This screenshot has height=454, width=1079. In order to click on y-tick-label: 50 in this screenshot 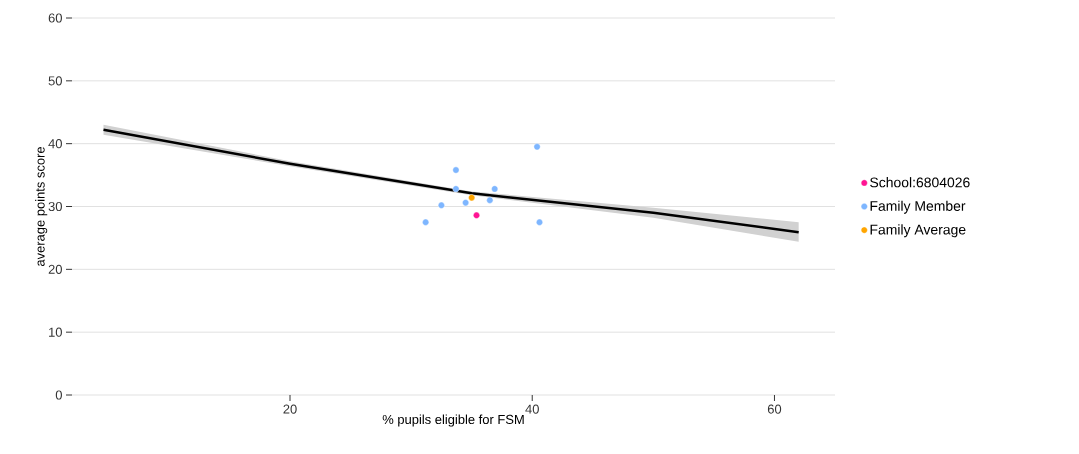, I will do `click(55, 81)`.